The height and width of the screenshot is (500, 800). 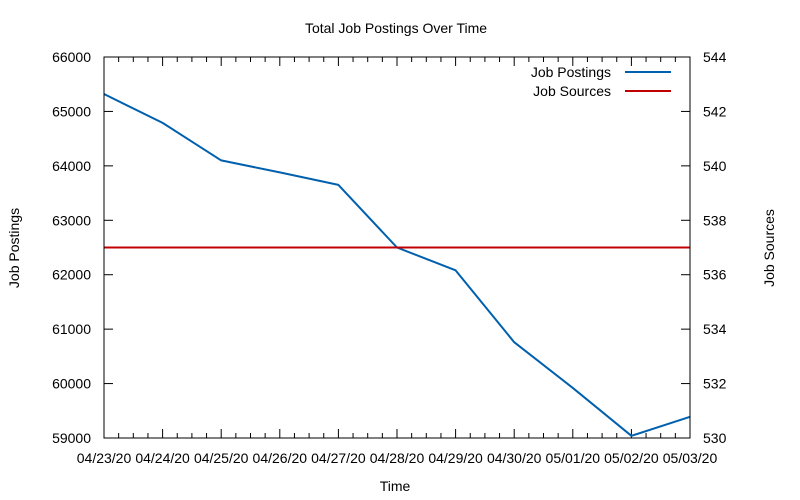 I want to click on y2-tick-label: 544, so click(x=715, y=57).